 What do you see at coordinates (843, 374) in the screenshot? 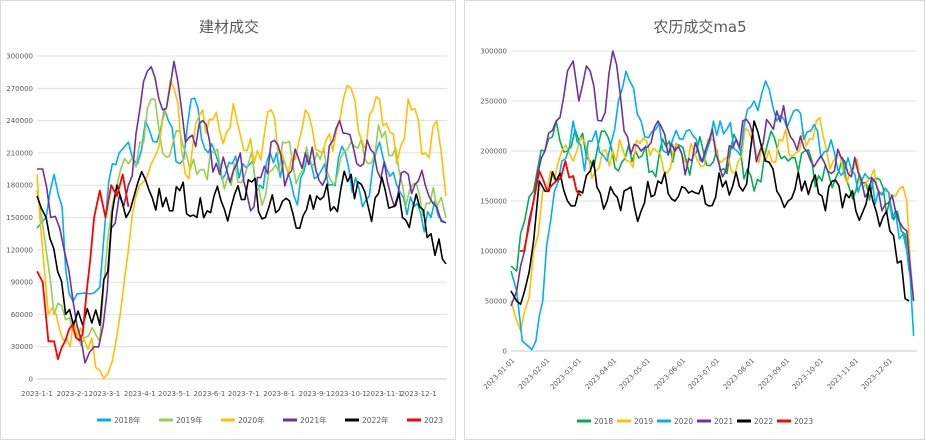
I see `x-tick-label-right-10: 2023-11-01` at bounding box center [843, 374].